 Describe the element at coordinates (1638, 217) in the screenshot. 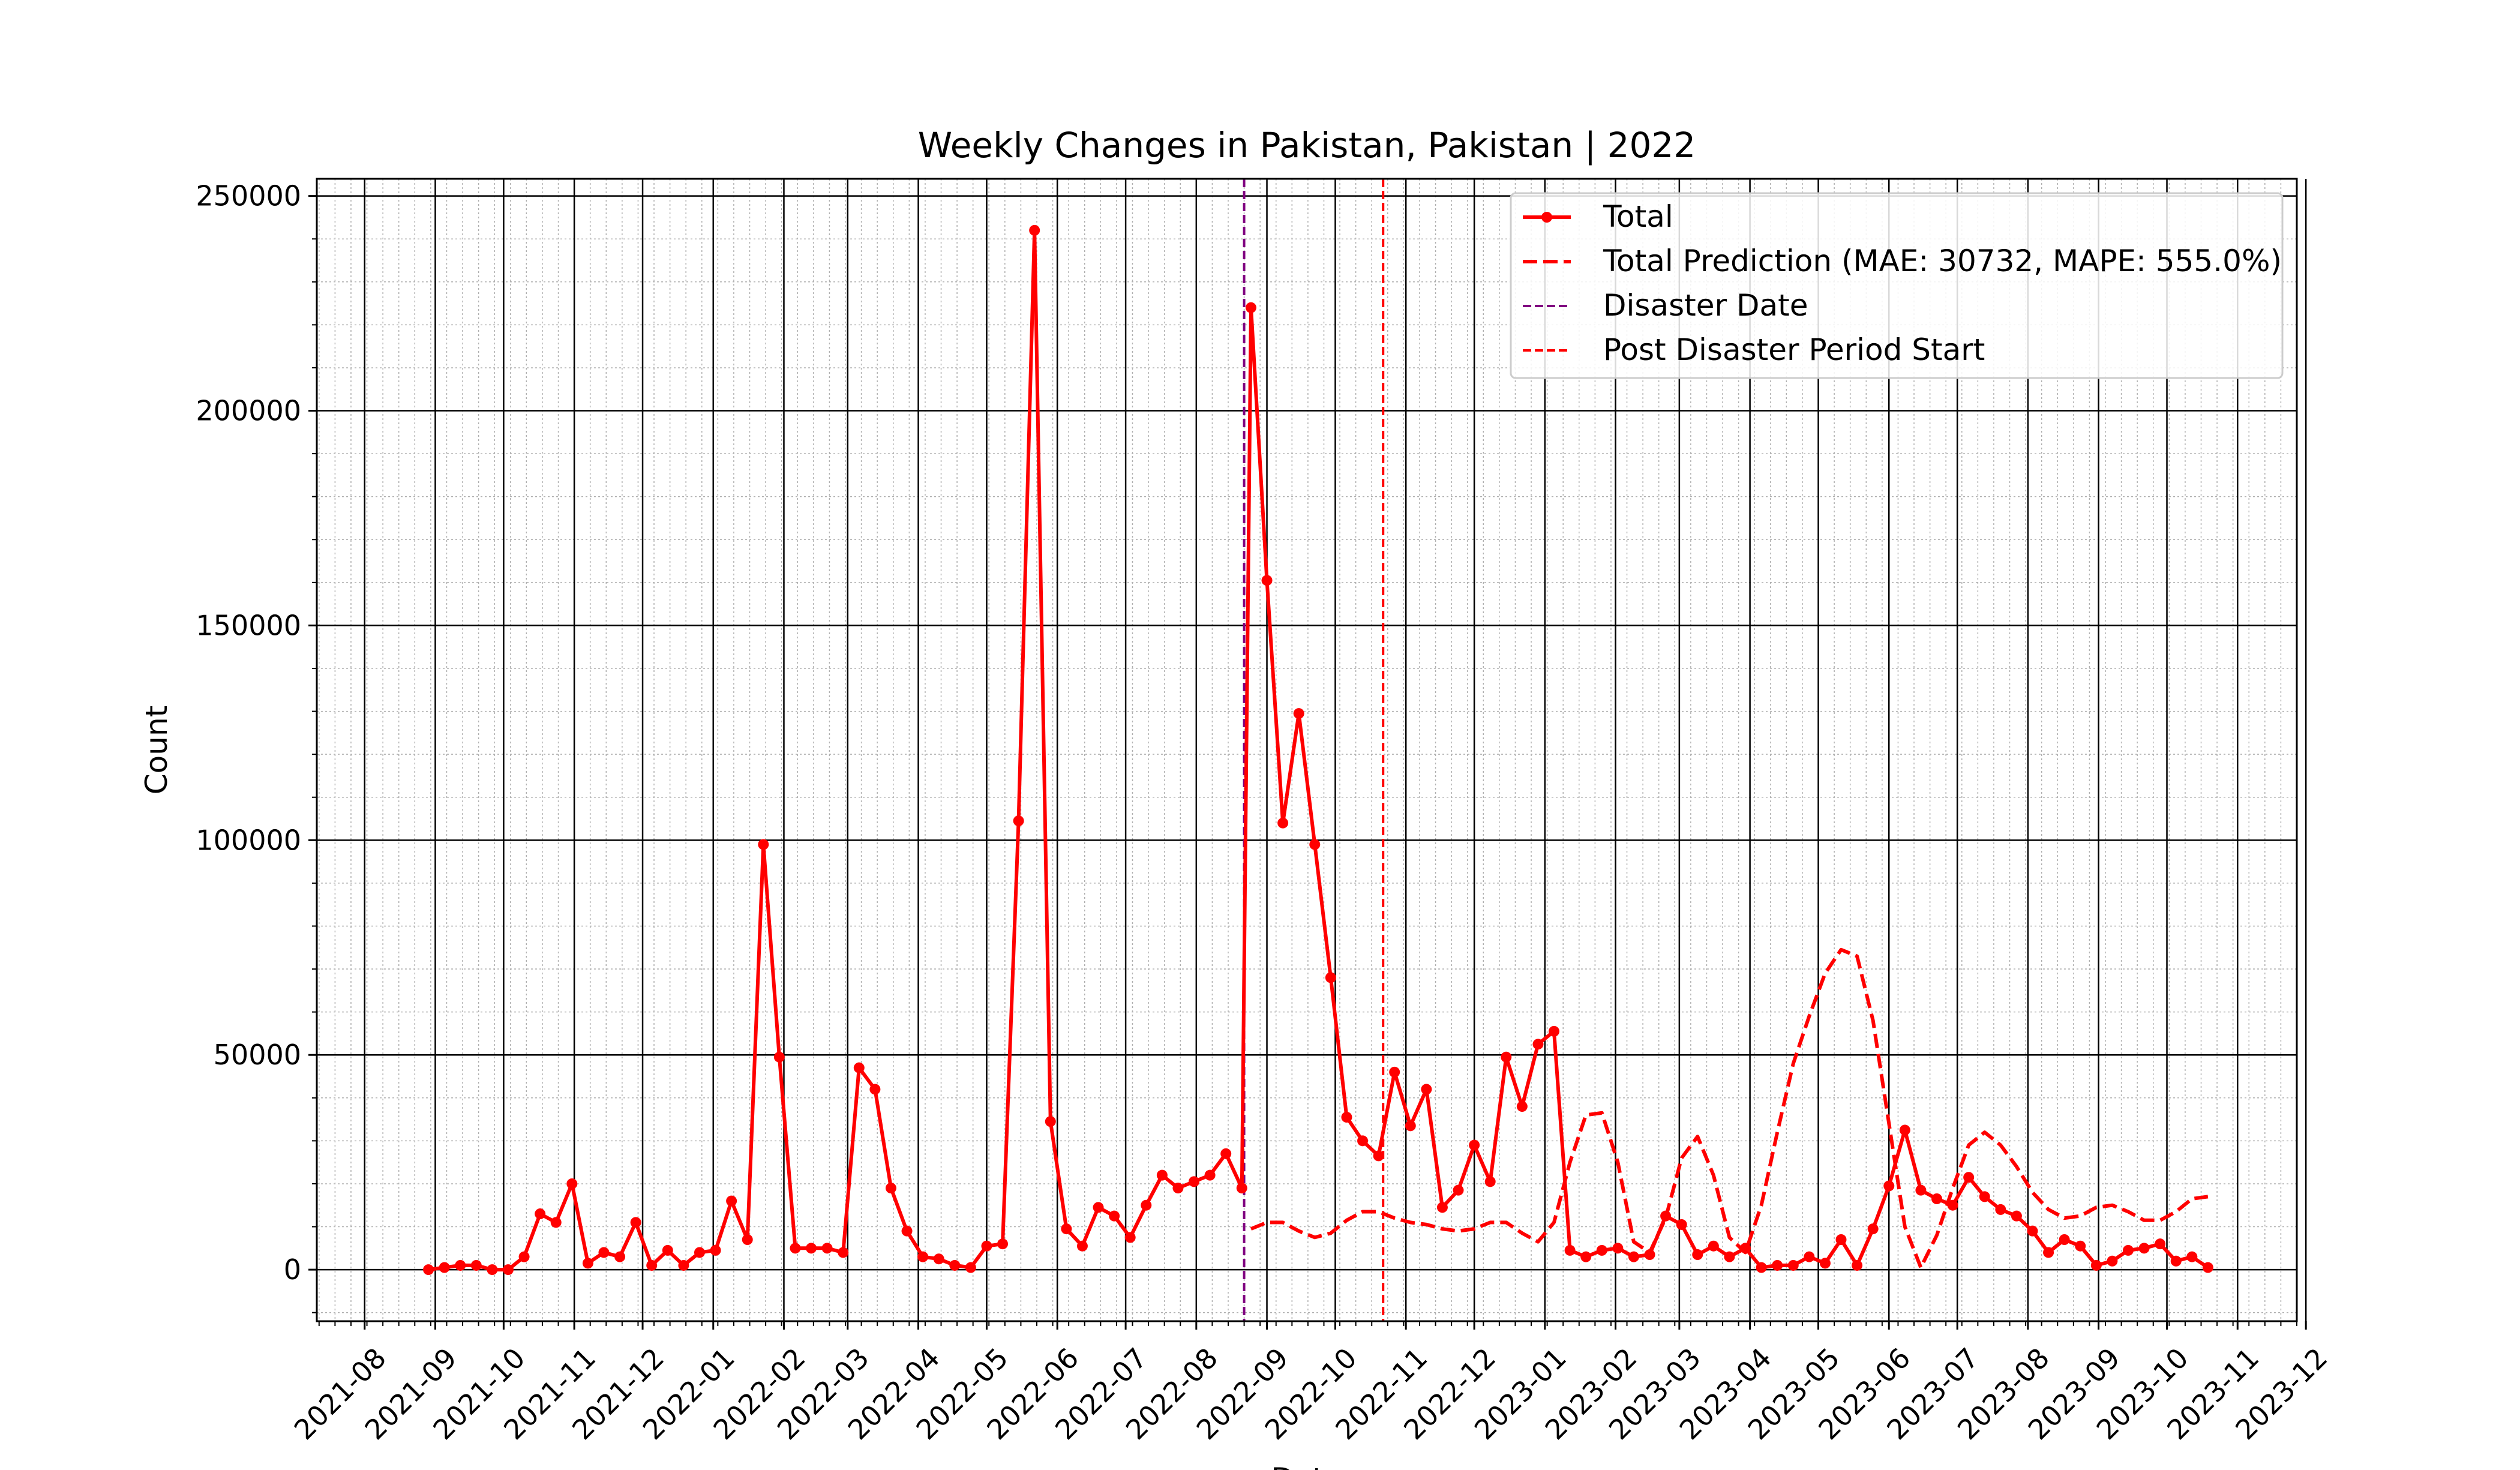

I see `legend-total-label: Total` at that location.